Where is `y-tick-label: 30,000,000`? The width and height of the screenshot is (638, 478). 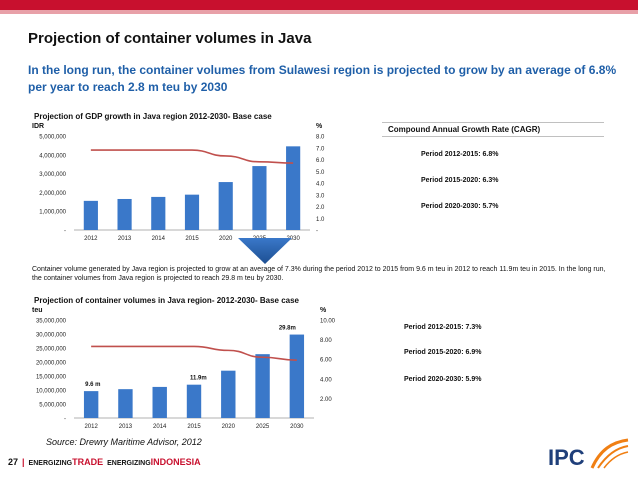
y-tick-label: 30,000,000 is located at coordinates (51, 336).